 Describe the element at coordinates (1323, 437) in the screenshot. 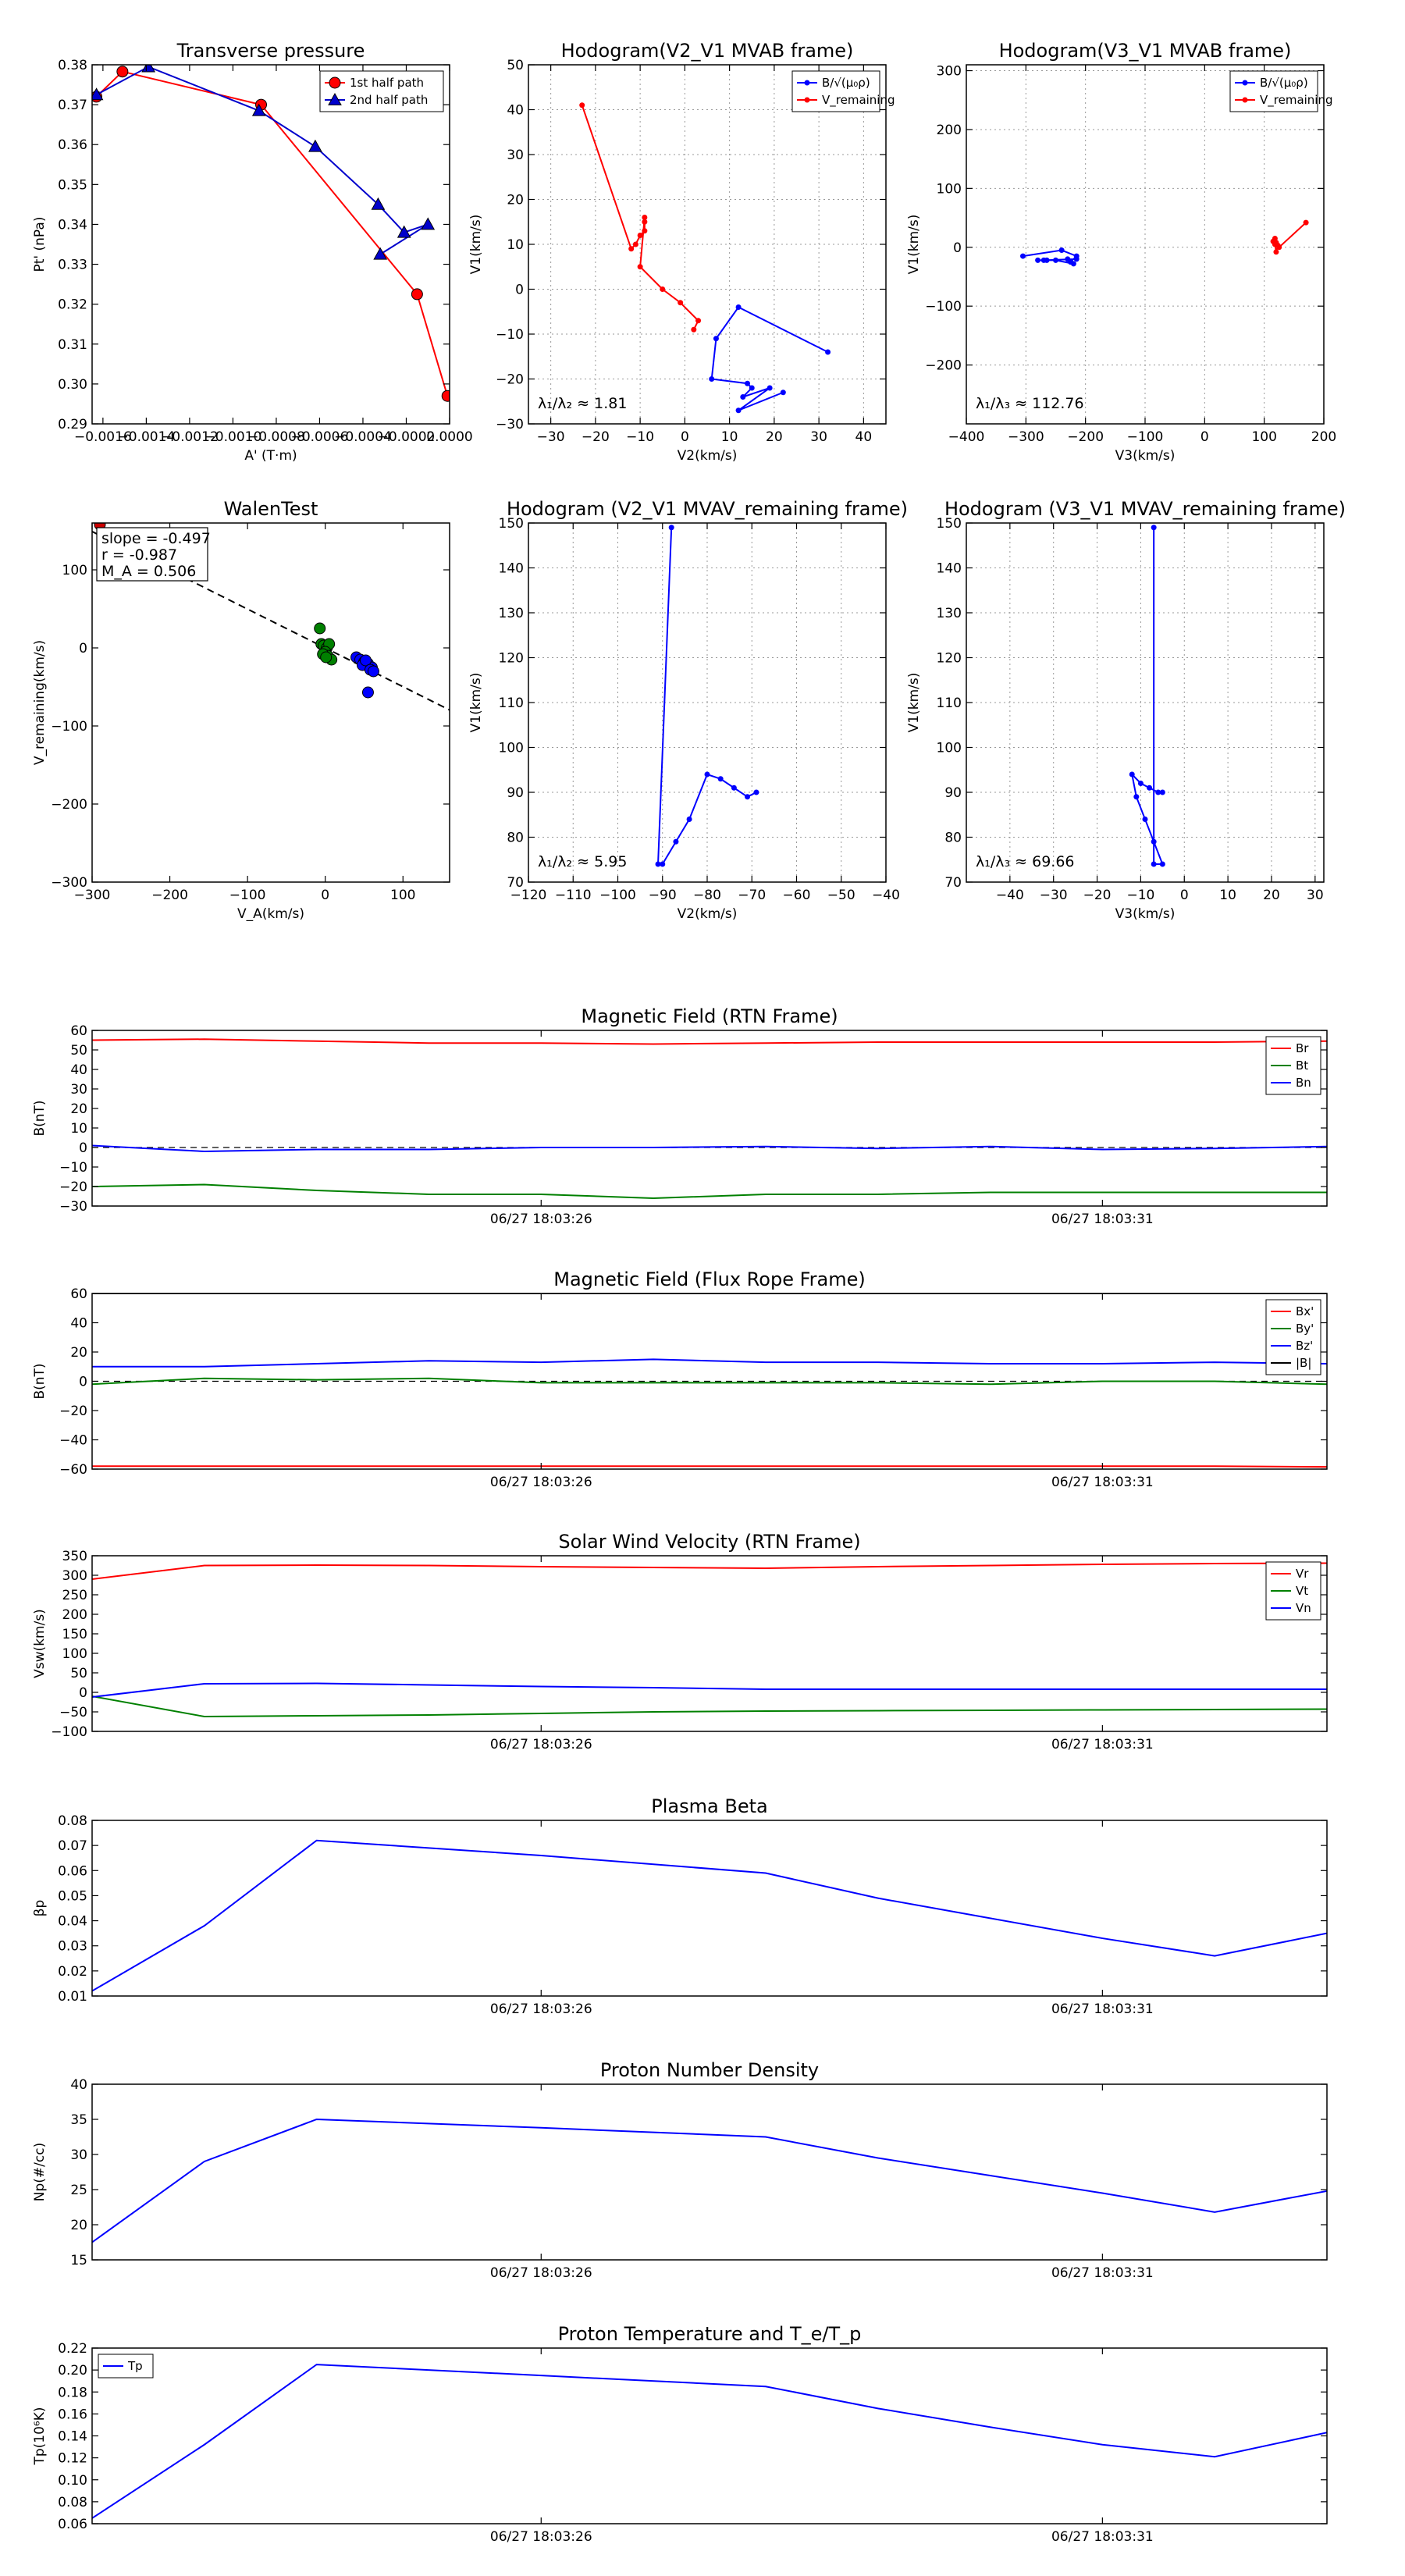

I see `x-tick-label: 200` at that location.